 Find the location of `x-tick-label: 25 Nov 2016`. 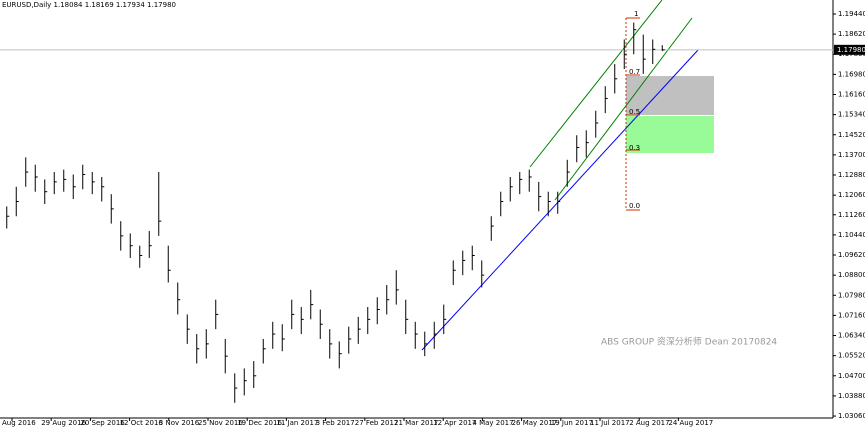

x-tick-label: 25 Nov 2016 is located at coordinates (220, 423).